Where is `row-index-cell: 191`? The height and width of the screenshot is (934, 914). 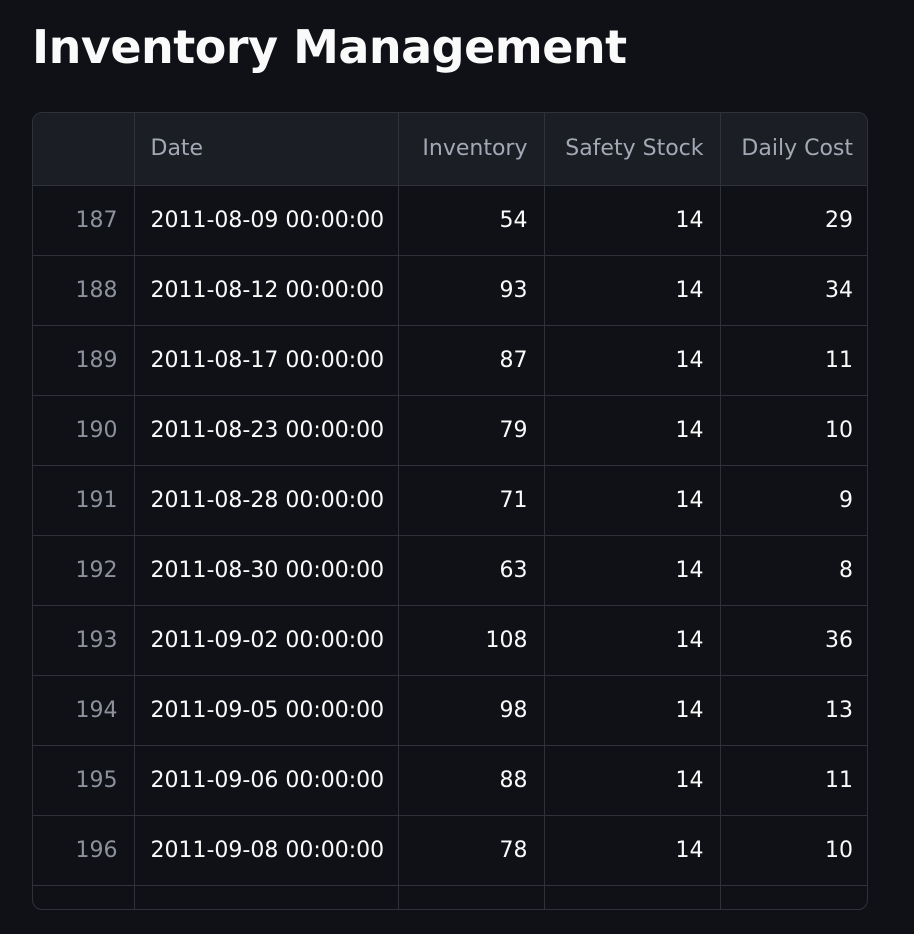 row-index-cell: 191 is located at coordinates (84, 500).